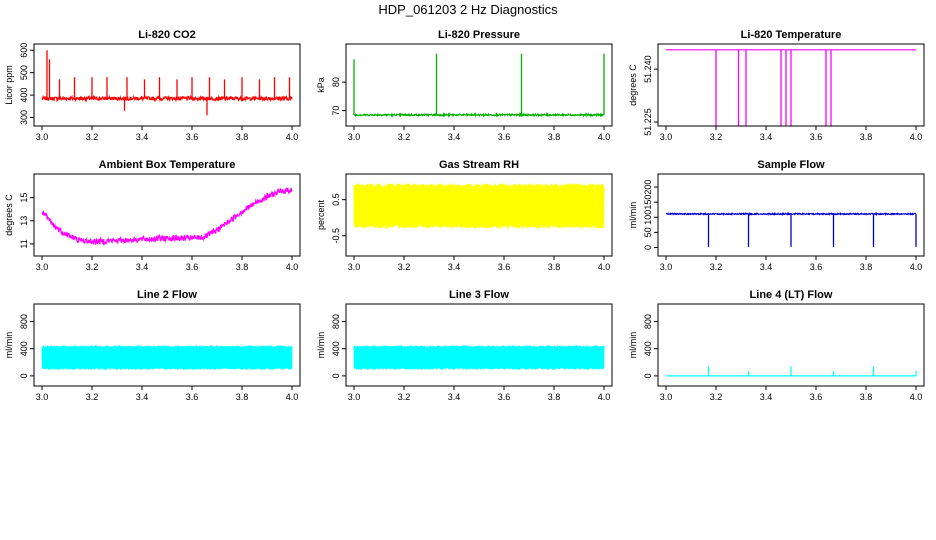  Describe the element at coordinates (479, 165) in the screenshot. I see `panel-title: Gas Stream RH` at that location.